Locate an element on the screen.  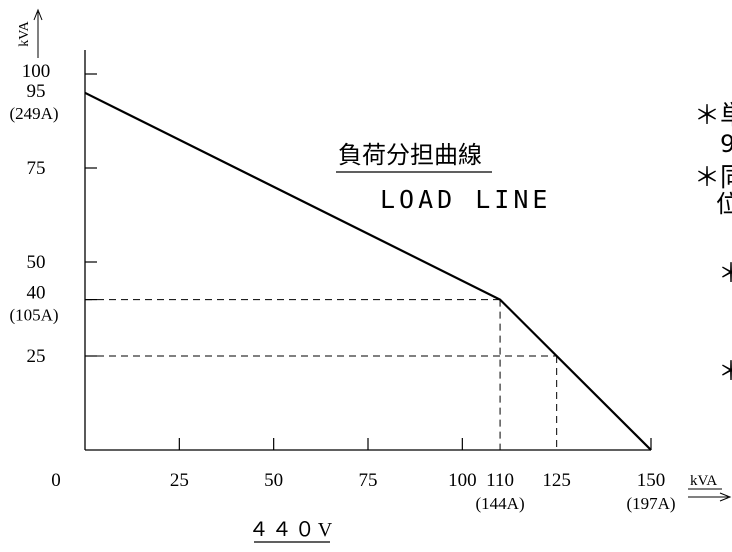
x-tick-label: 0 is located at coordinates (56, 480).